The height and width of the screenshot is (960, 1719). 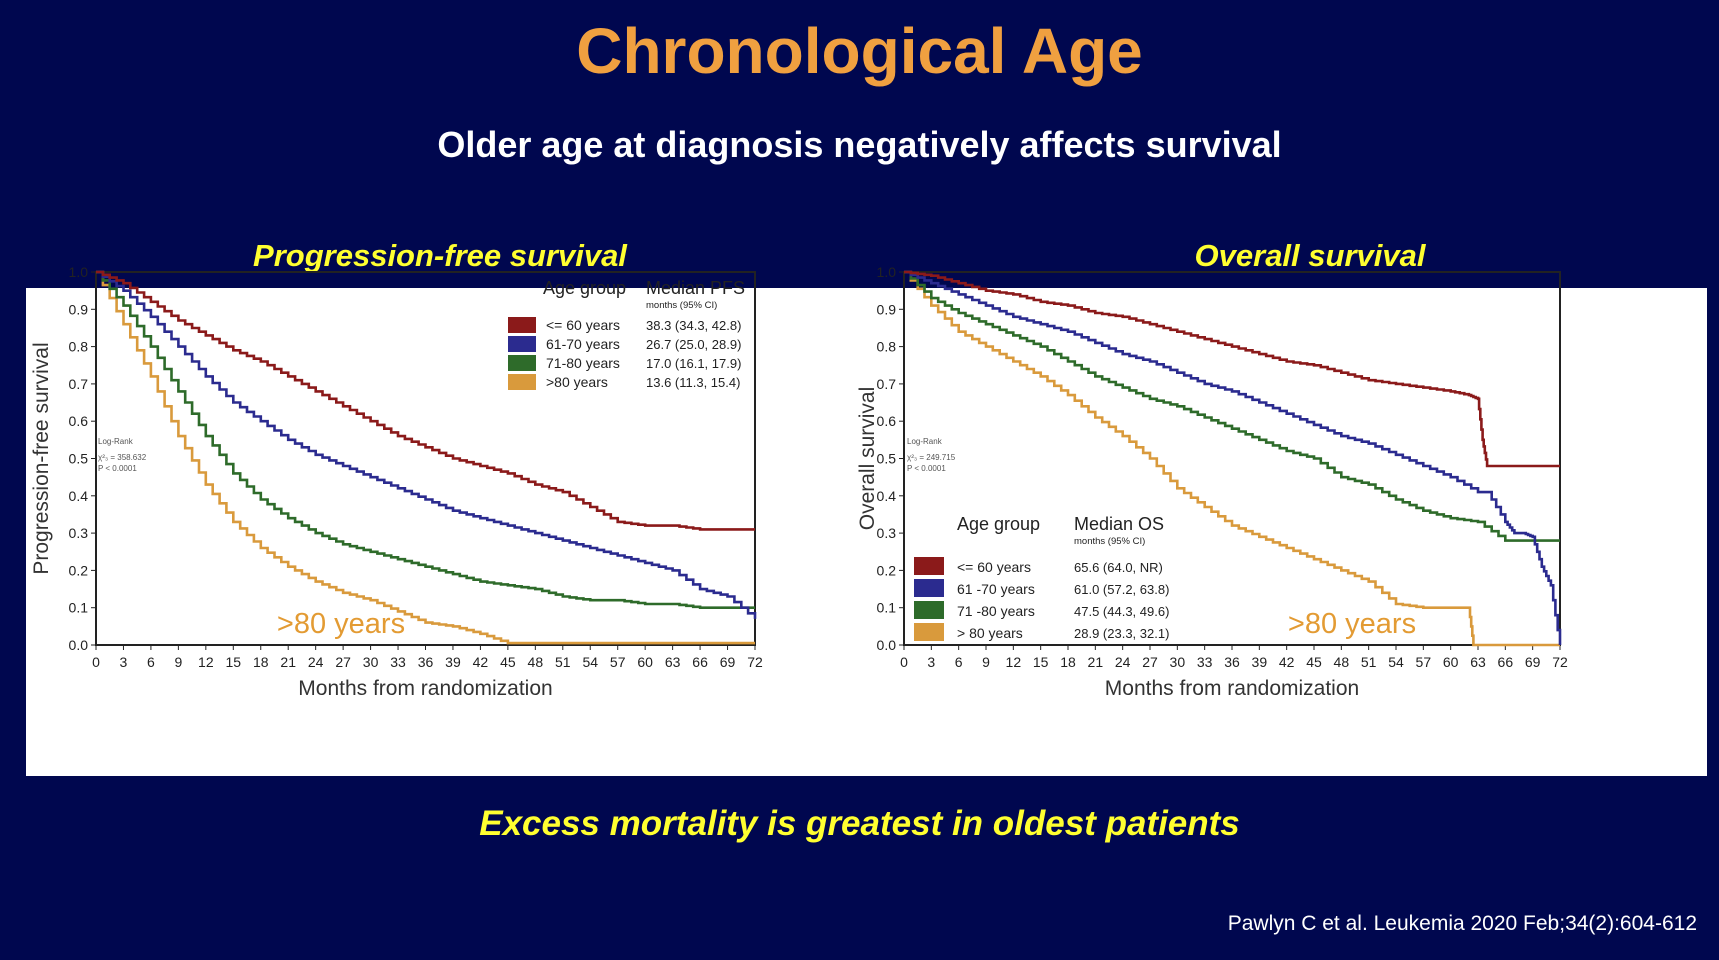 I want to click on undefined-x-tick-label: 36, so click(x=426, y=662).